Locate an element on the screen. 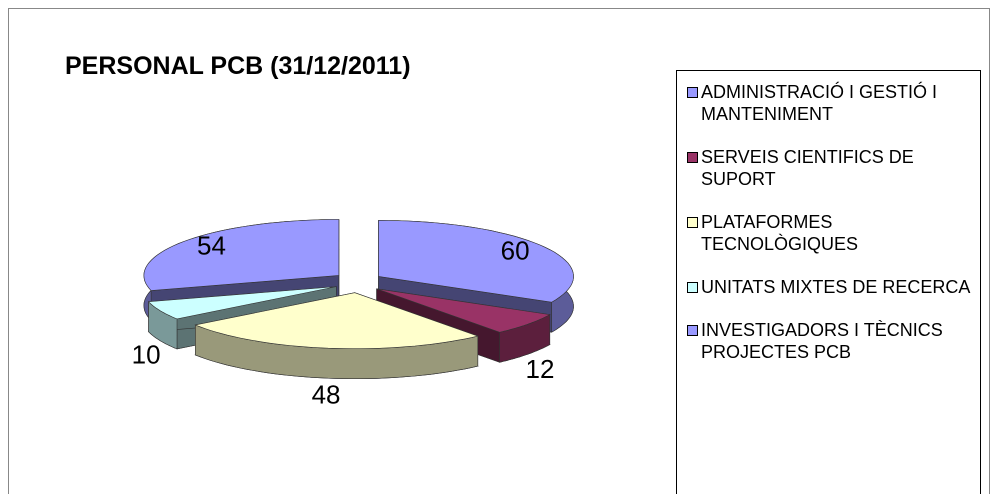 The height and width of the screenshot is (494, 992). legend-item: INVESTIGADORS I TÈCNICS PROJECTES PCB is located at coordinates (829, 341).